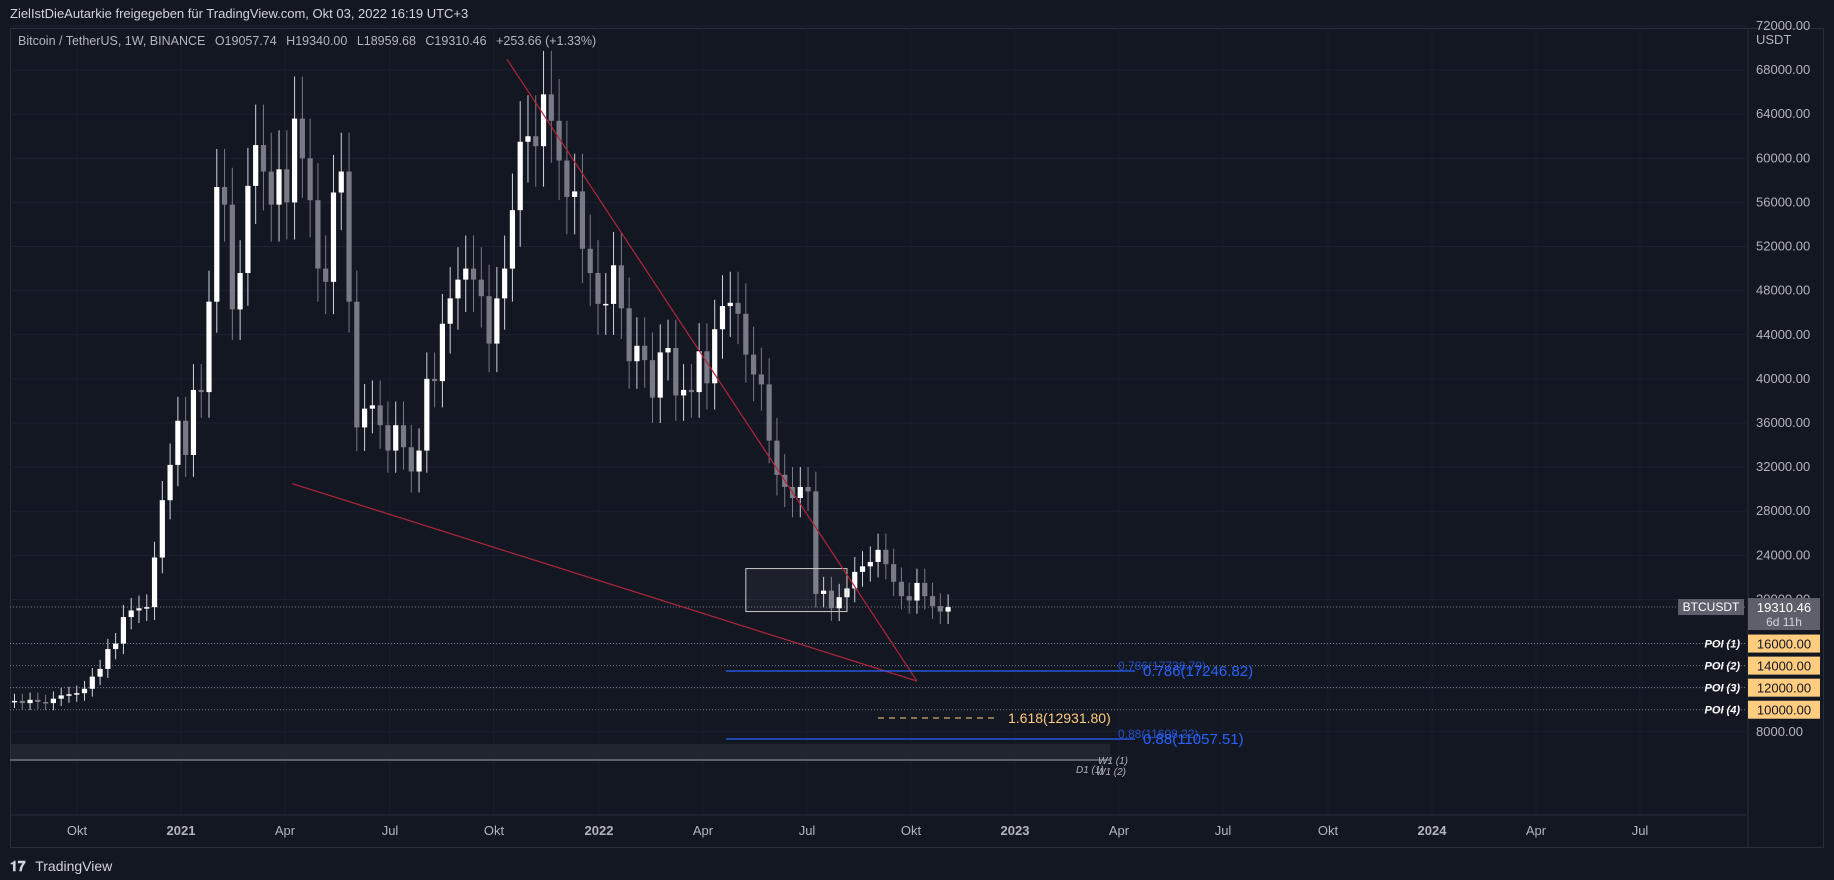 This screenshot has height=880, width=1834. I want to click on legend-close: C19310.46, so click(456, 41).